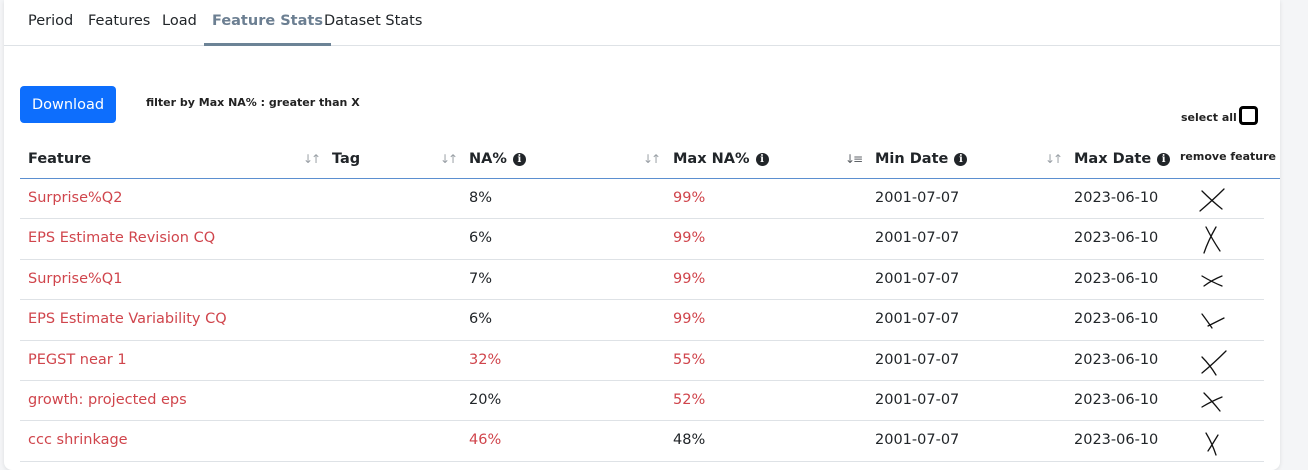 The height and width of the screenshot is (470, 1308). What do you see at coordinates (488, 159) in the screenshot?
I see `header-na-label: NA%` at bounding box center [488, 159].